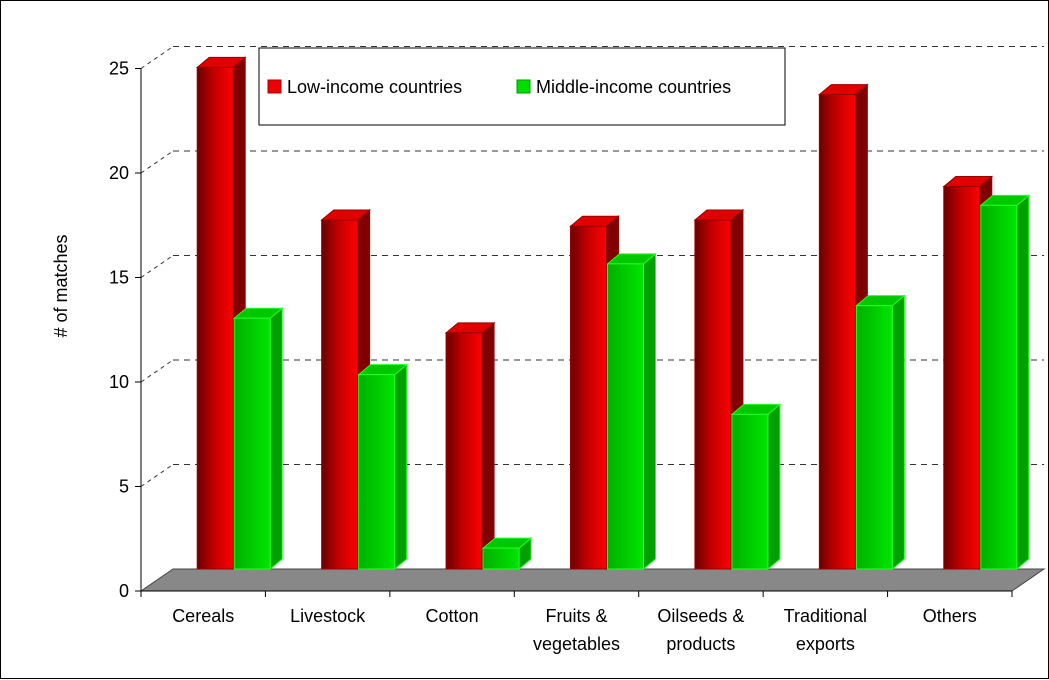  I want to click on y-tick-label: 10, so click(119, 382).